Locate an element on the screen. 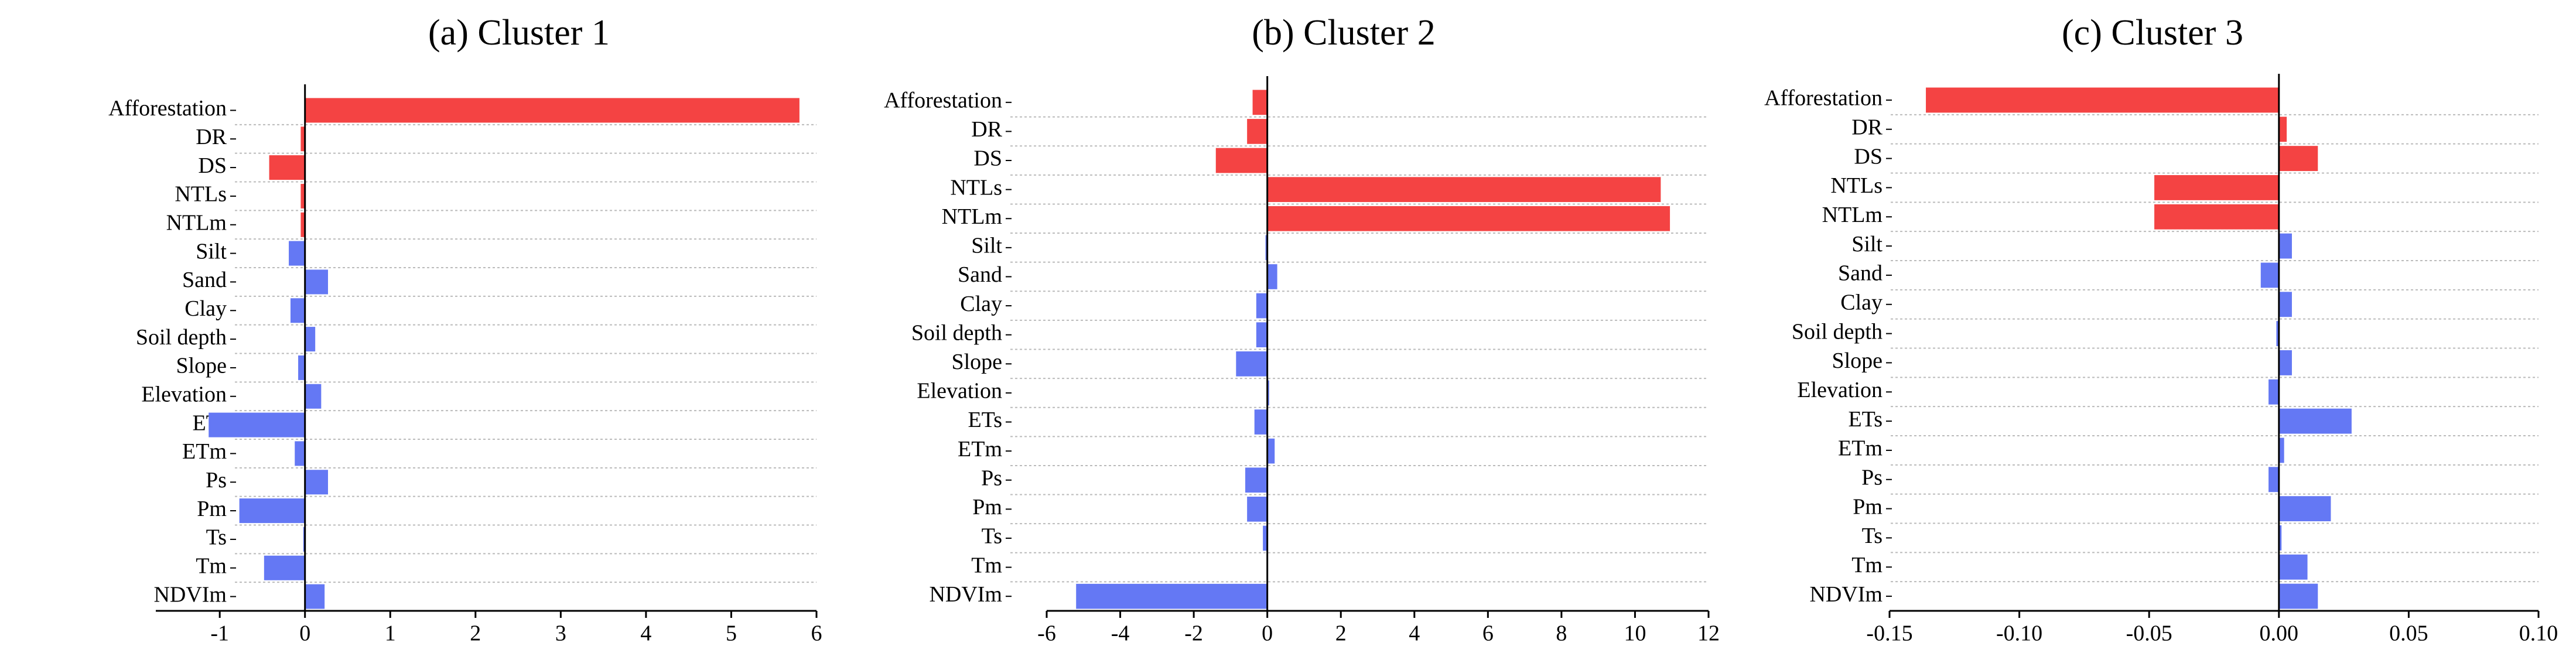 This screenshot has width=2576, height=670. x-tick-label: -0.15 is located at coordinates (1889, 633).